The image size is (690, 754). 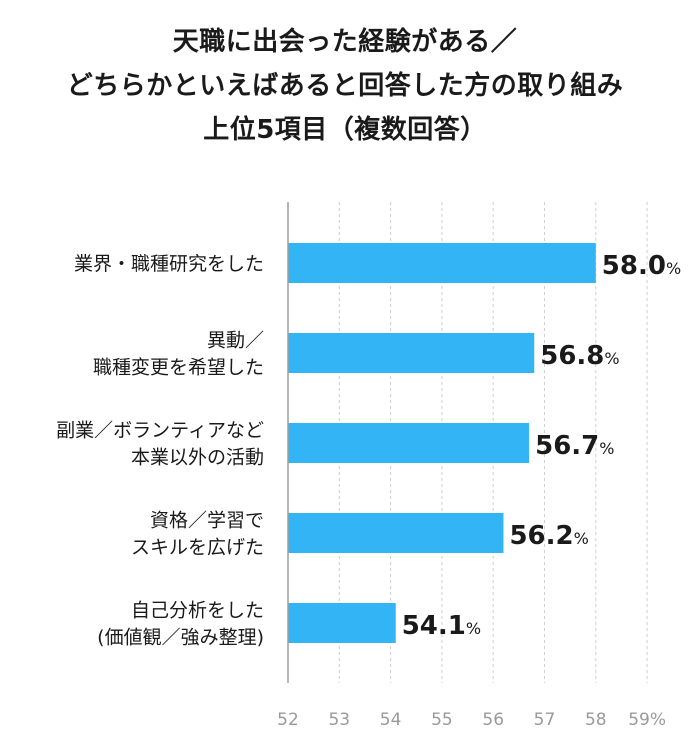 What do you see at coordinates (567, 446) in the screenshot?
I see `value-label-number: 56.7` at bounding box center [567, 446].